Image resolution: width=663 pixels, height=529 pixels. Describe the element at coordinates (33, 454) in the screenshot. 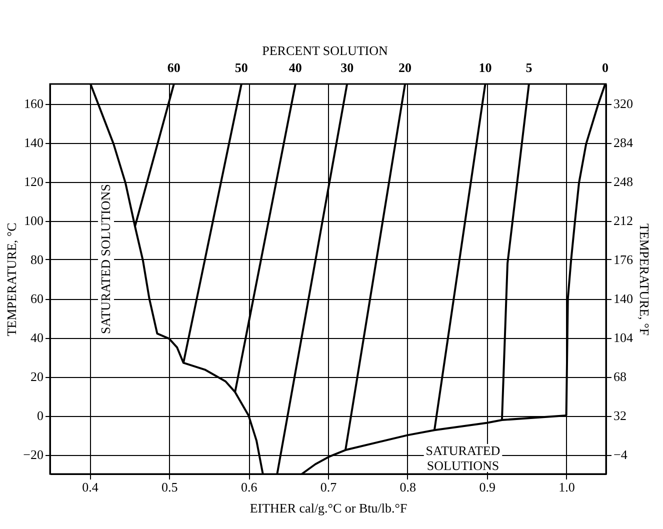

I see `y-tick-label: −20` at that location.